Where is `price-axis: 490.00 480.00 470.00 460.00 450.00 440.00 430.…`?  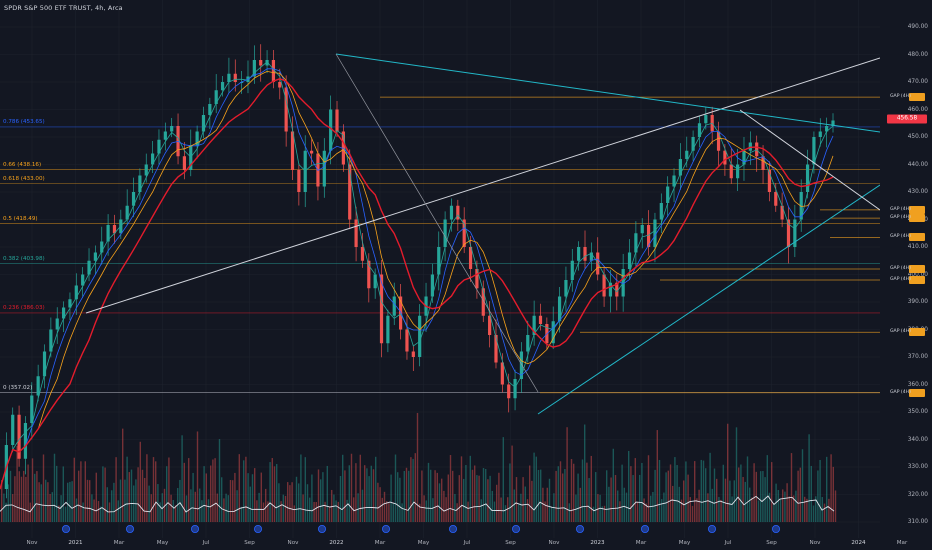
price-axis: 490.00 480.00 470.00 460.00 450.00 440.00 430.… is located at coordinates (906, 269).